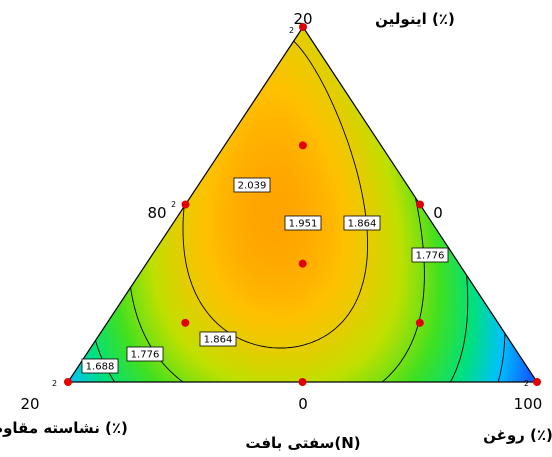 The height and width of the screenshot is (457, 552). What do you see at coordinates (303, 404) in the screenshot?
I see `tick-oil-0: 0` at bounding box center [303, 404].